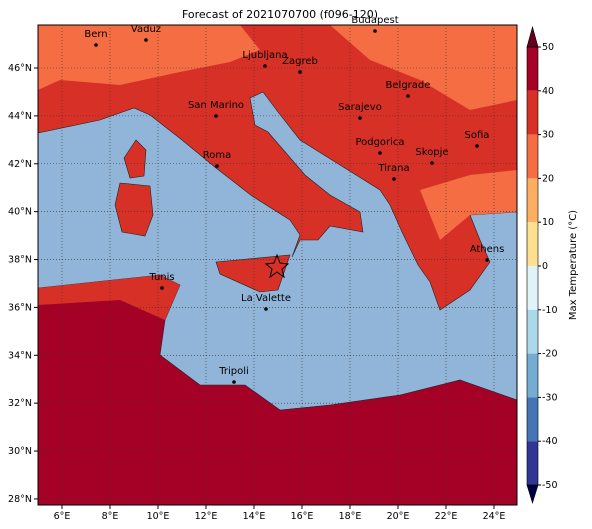  What do you see at coordinates (360, 107) in the screenshot?
I see `city-label: Sarajevo` at bounding box center [360, 107].